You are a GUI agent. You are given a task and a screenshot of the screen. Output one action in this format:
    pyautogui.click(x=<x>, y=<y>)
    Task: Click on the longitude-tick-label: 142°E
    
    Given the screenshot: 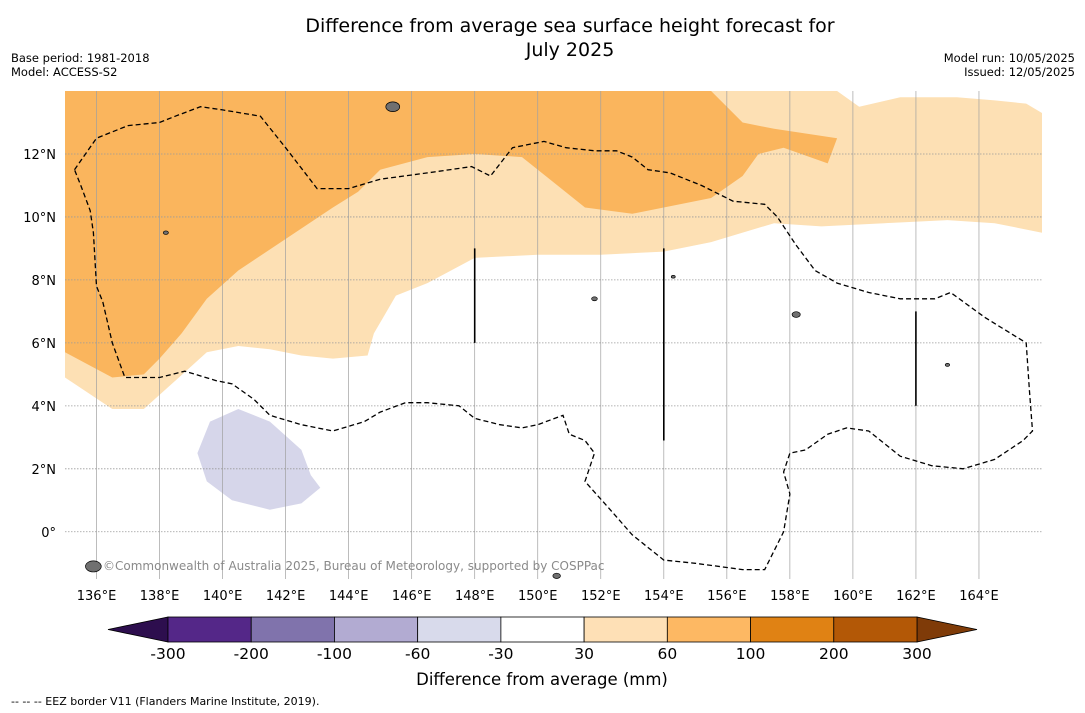 What is the action you would take?
    pyautogui.click(x=286, y=596)
    